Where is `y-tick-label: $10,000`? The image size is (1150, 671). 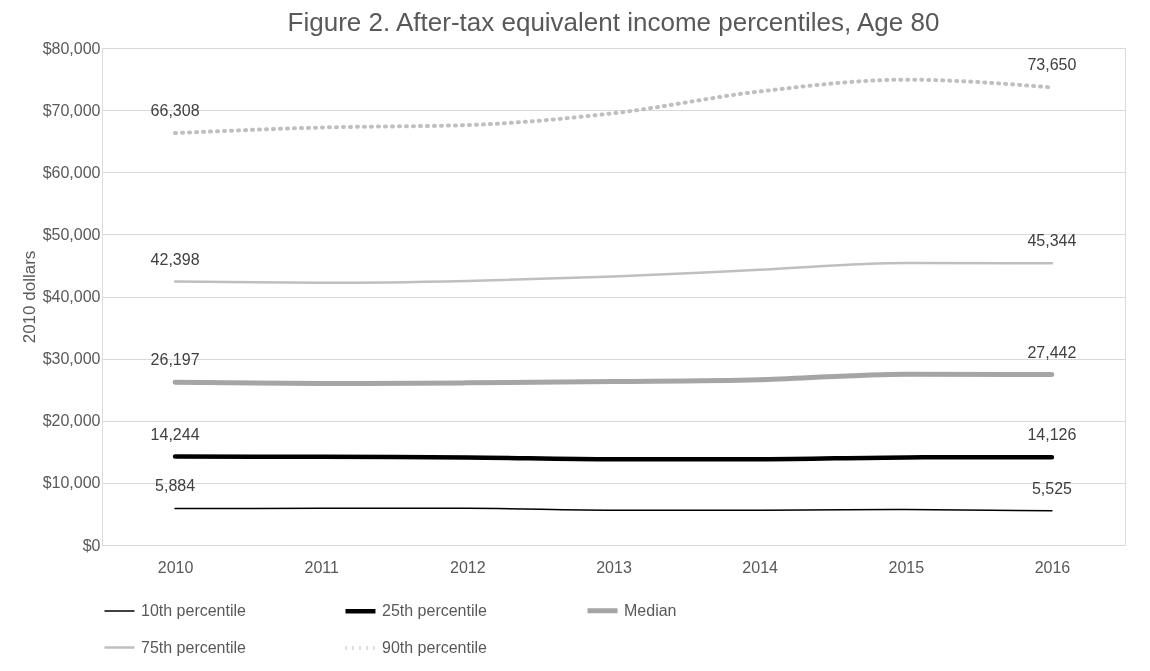
y-tick-label: $10,000 is located at coordinates (71, 483).